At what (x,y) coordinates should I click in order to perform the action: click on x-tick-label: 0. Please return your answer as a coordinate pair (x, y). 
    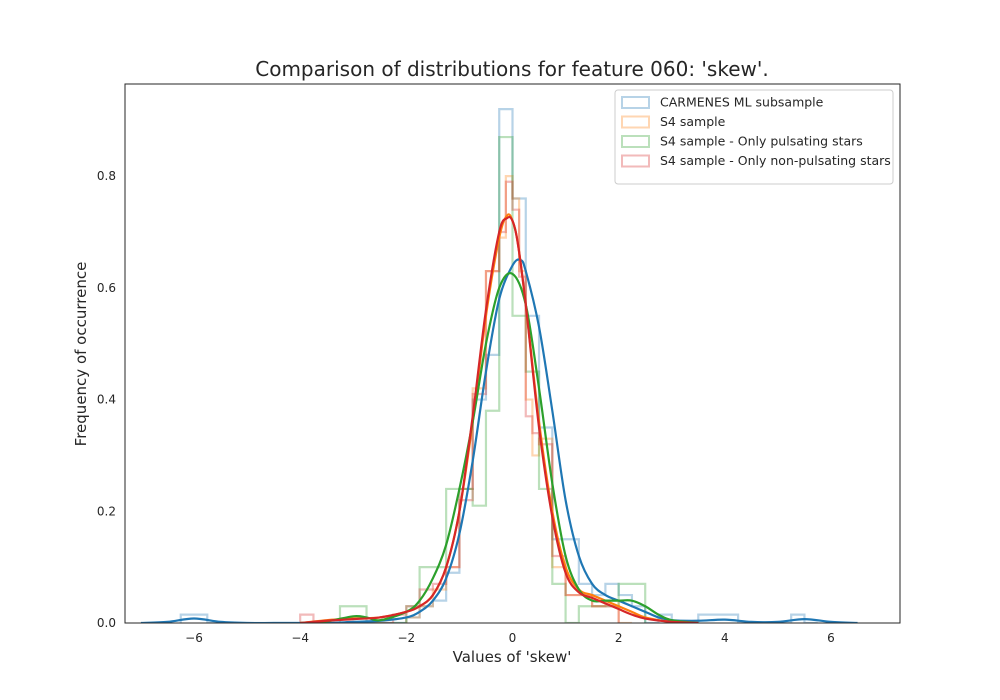
    Looking at the image, I should click on (513, 638).